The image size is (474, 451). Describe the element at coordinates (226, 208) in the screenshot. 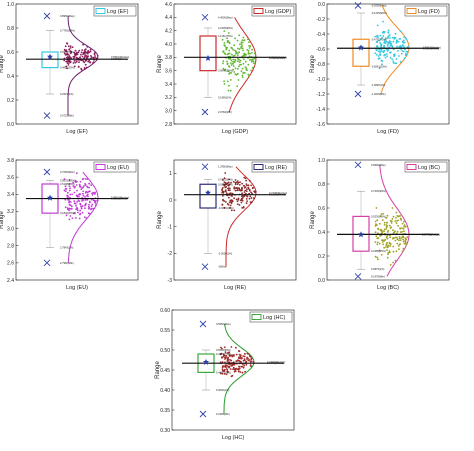

I see `stat-annotation: -0.3036(25%)` at that location.